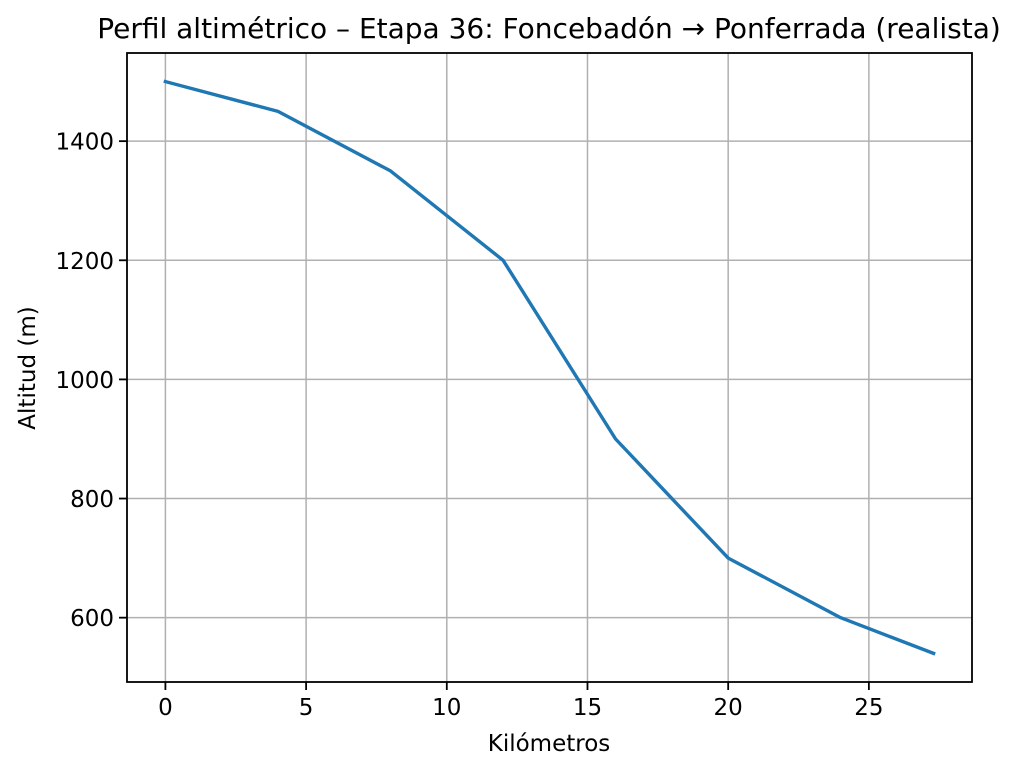  Describe the element at coordinates (92, 500) in the screenshot. I see `y-tick-label: 800` at that location.